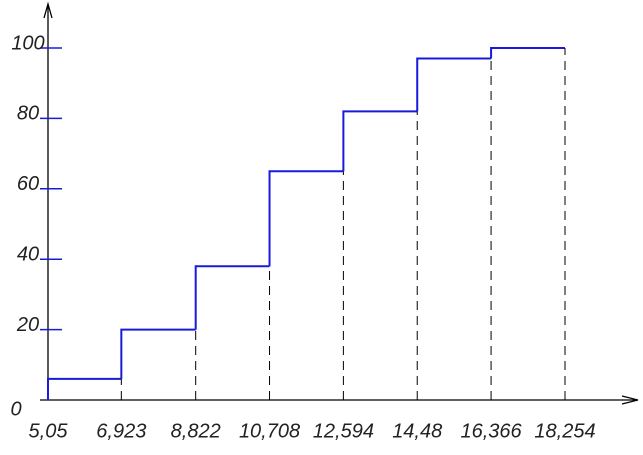 This screenshot has height=455, width=643. What do you see at coordinates (27, 43) in the screenshot?
I see `y-tick-label: 100` at bounding box center [27, 43].